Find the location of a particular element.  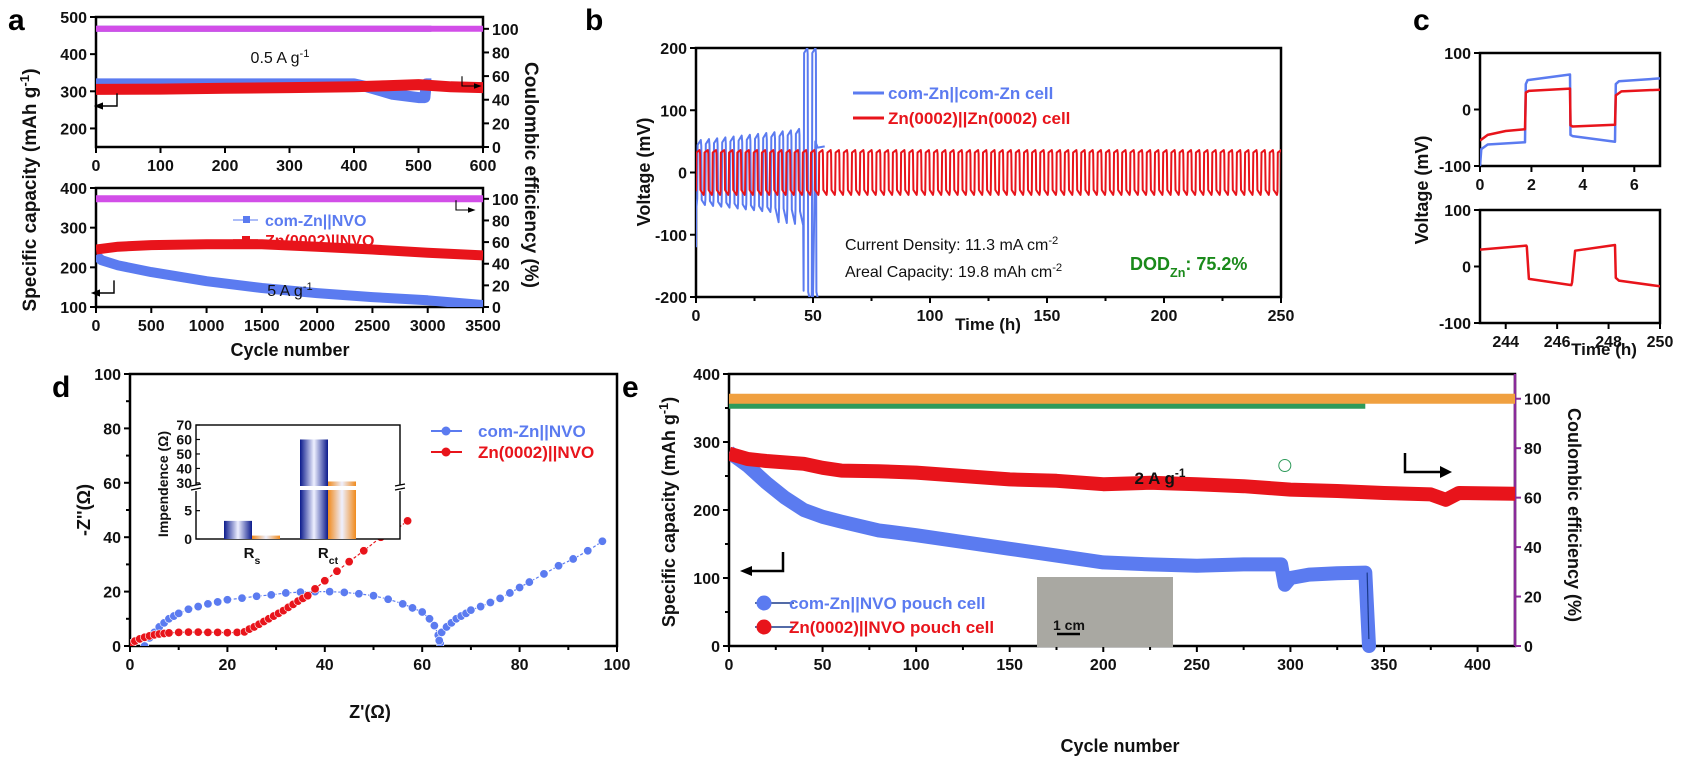

panel-label-a: a is located at coordinates (16, 20).